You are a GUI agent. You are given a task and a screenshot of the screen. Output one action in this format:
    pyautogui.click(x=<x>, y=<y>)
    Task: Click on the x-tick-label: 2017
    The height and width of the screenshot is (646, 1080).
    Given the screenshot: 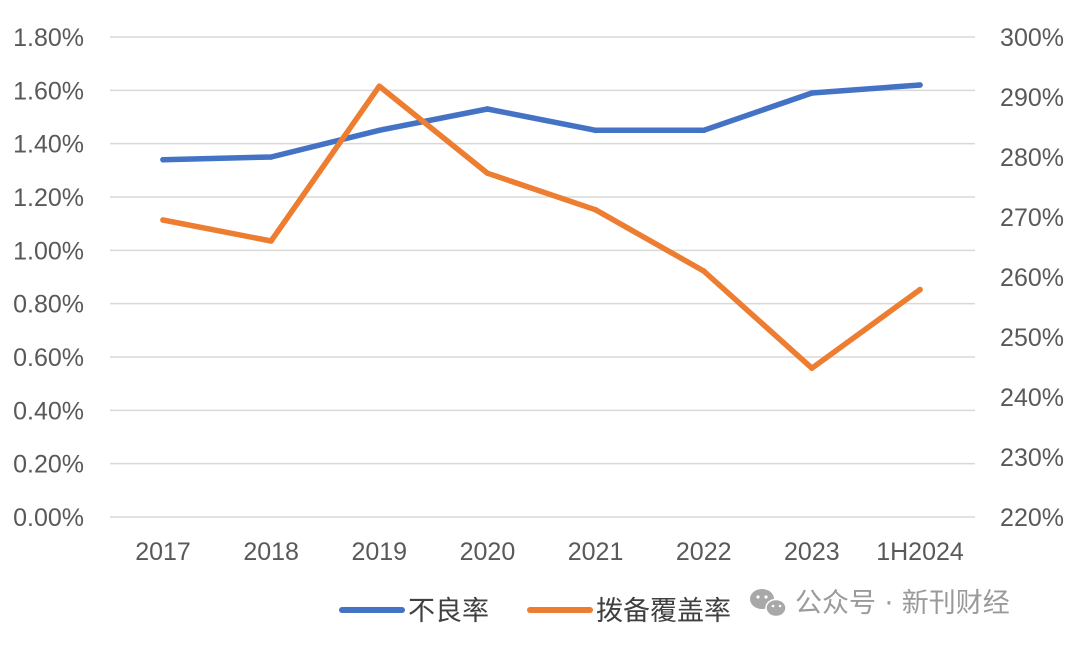 What is the action you would take?
    pyautogui.click(x=163, y=552)
    